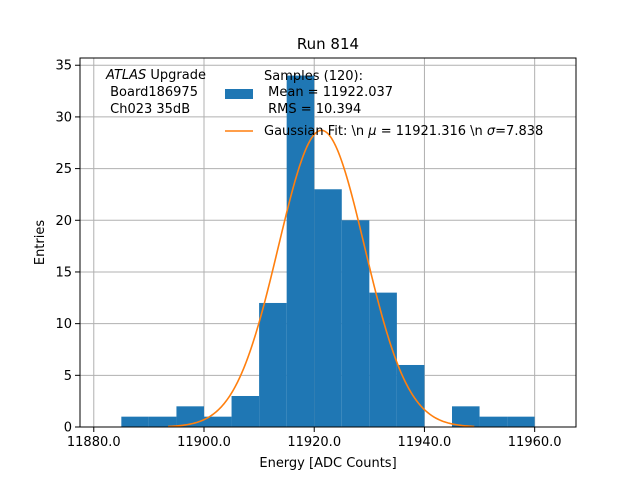  What do you see at coordinates (316, 131) in the screenshot?
I see `legend-fit-prefix: Gaussian Fit: \n` at bounding box center [316, 131].